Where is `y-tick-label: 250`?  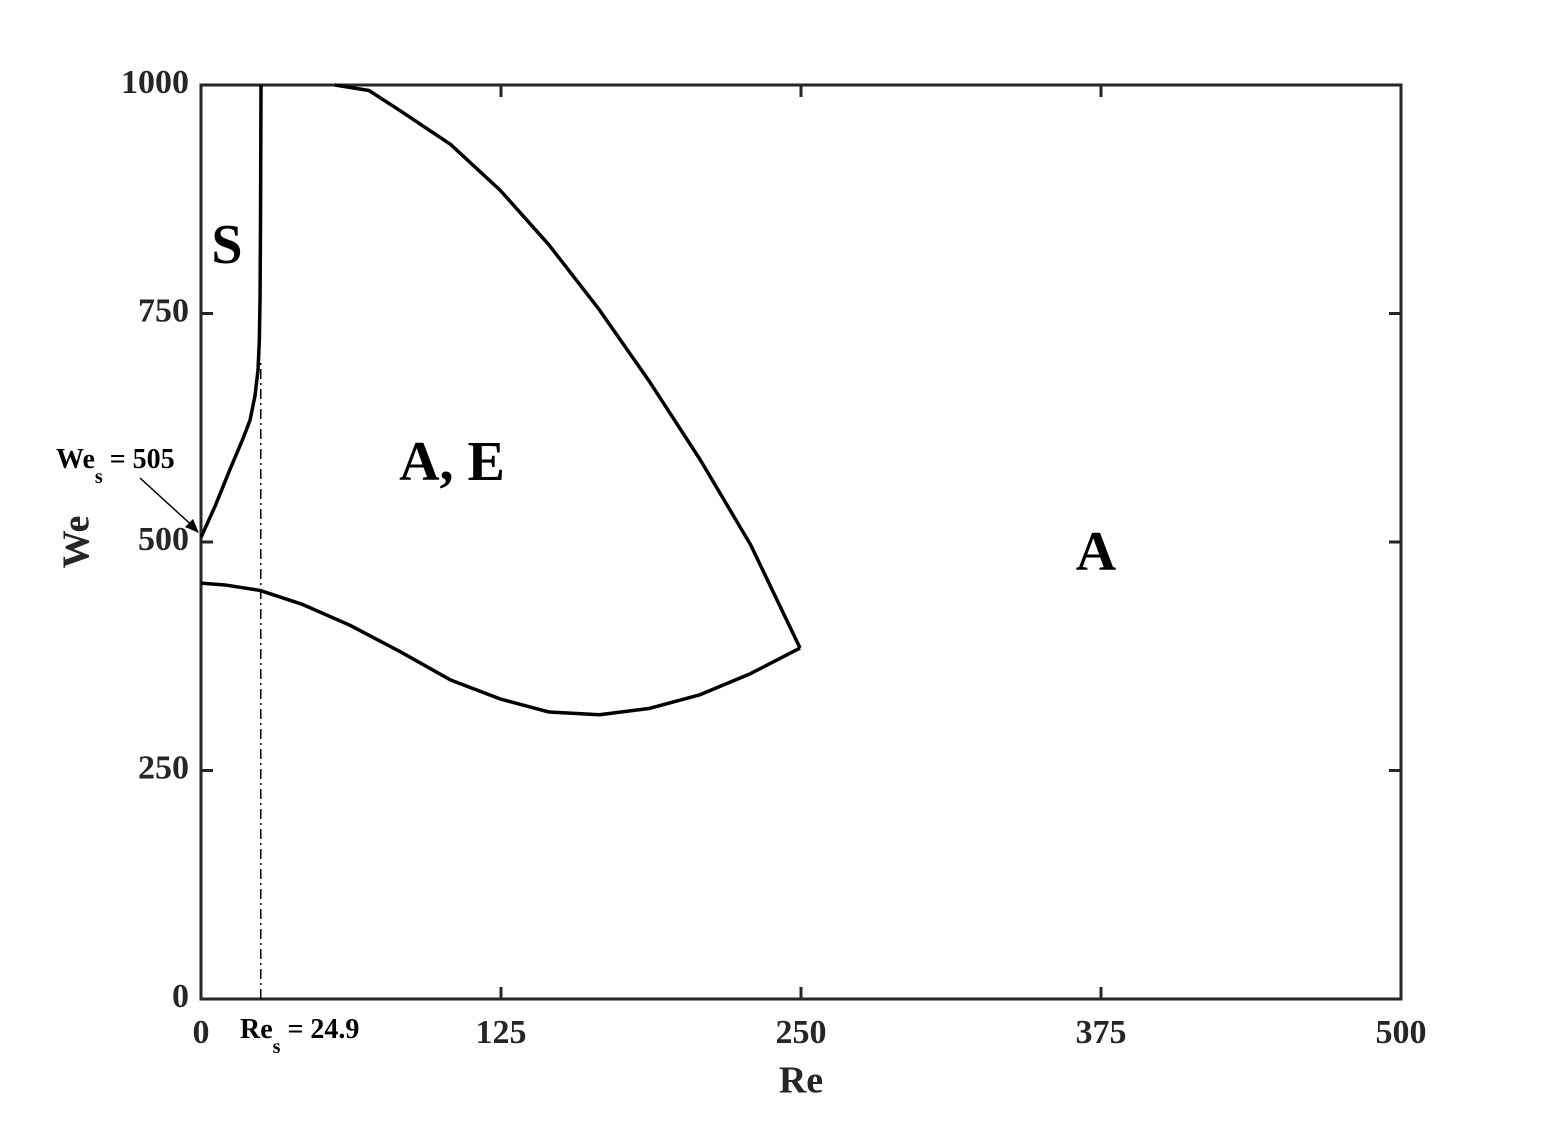
y-tick-label: 250 is located at coordinates (163, 767).